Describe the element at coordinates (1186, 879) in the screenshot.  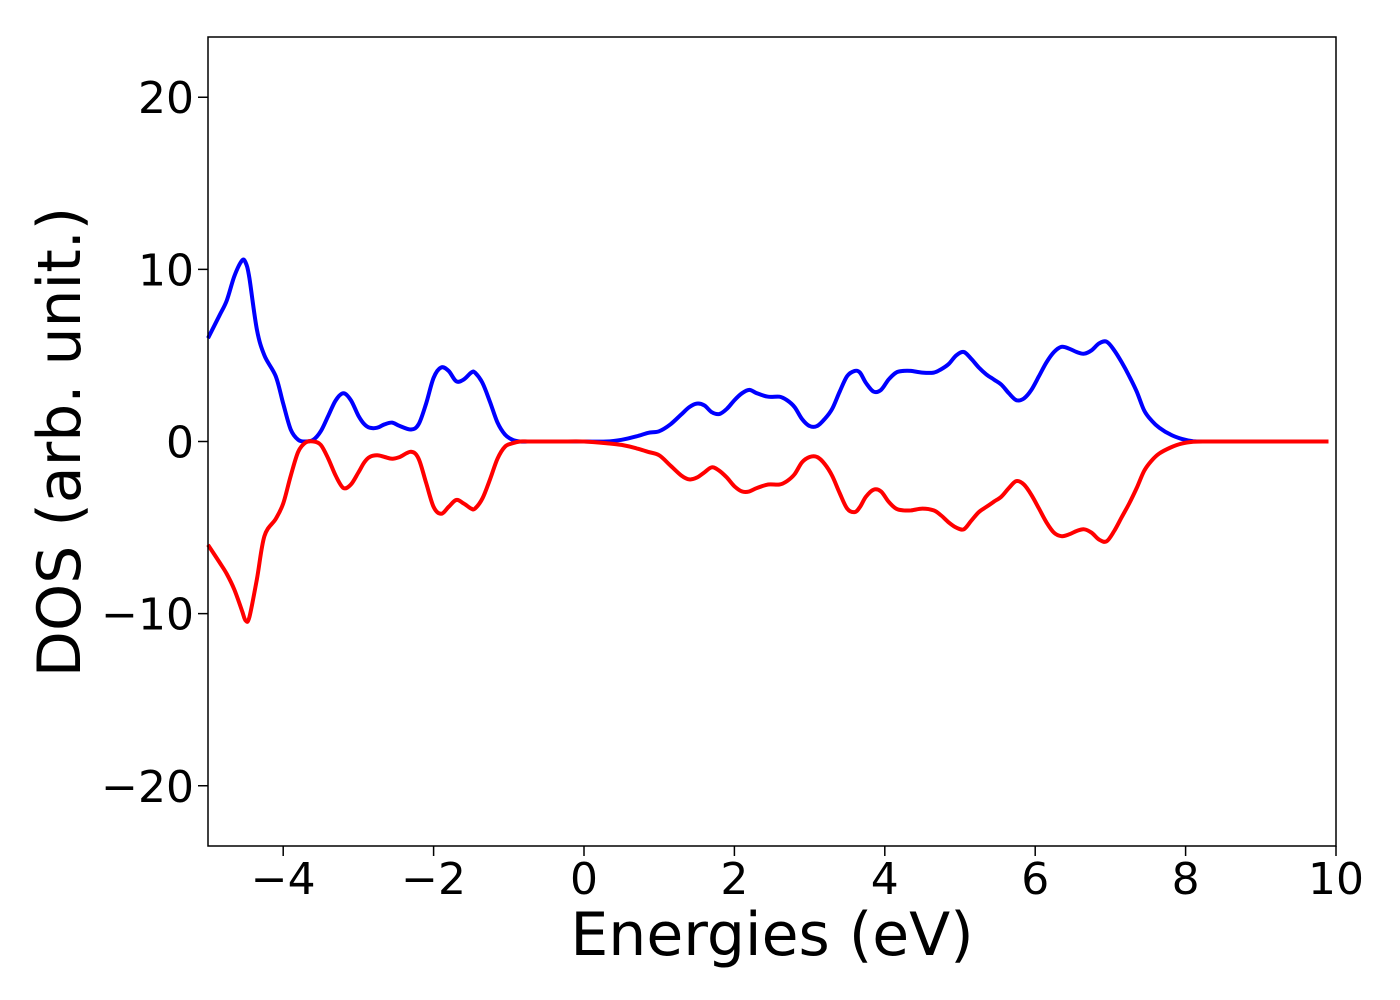
I see `x-tick-label: 8` at that location.